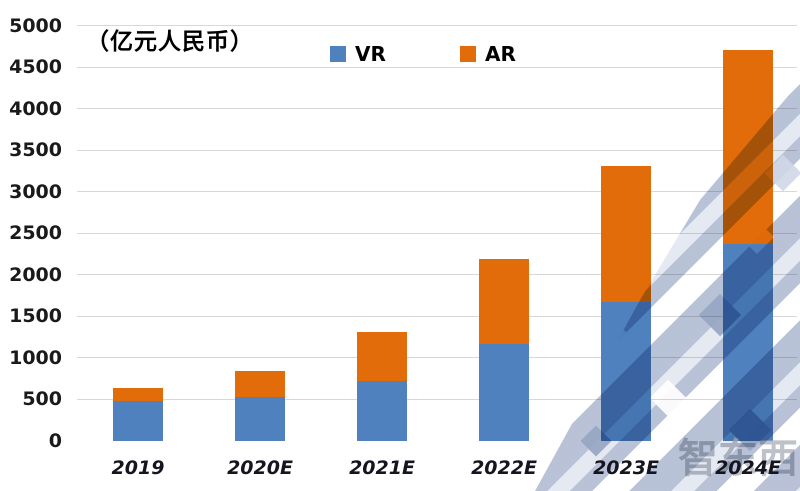 The height and width of the screenshot is (491, 800). I want to click on watermark-logo-text: 智东西, so click(738, 459).